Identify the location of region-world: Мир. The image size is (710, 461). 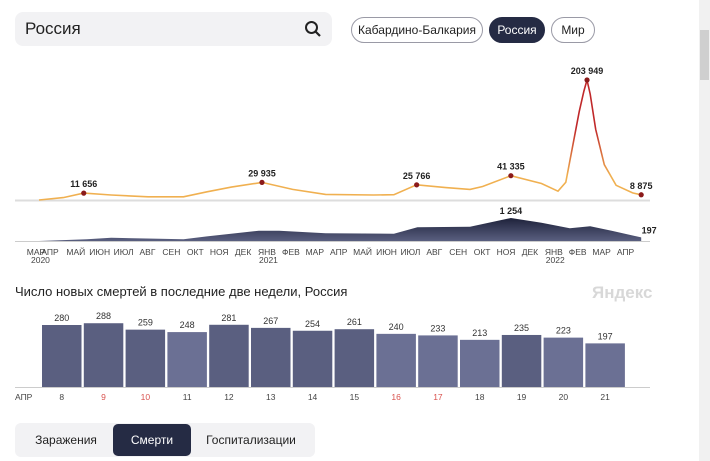
(573, 30).